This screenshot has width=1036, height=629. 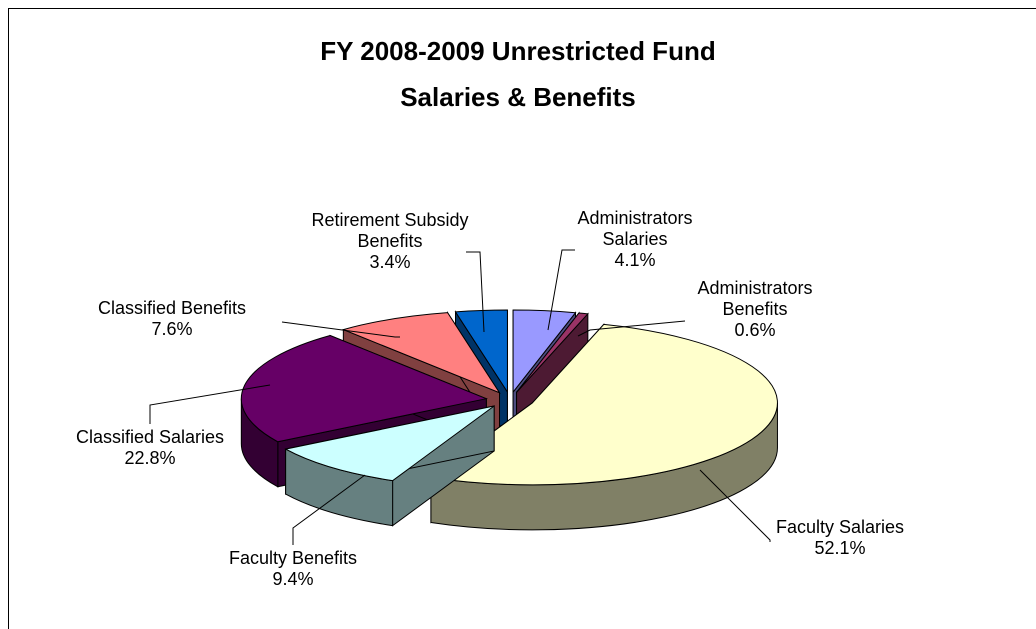 I want to click on label-name: Faculty Benefits, so click(x=293, y=558).